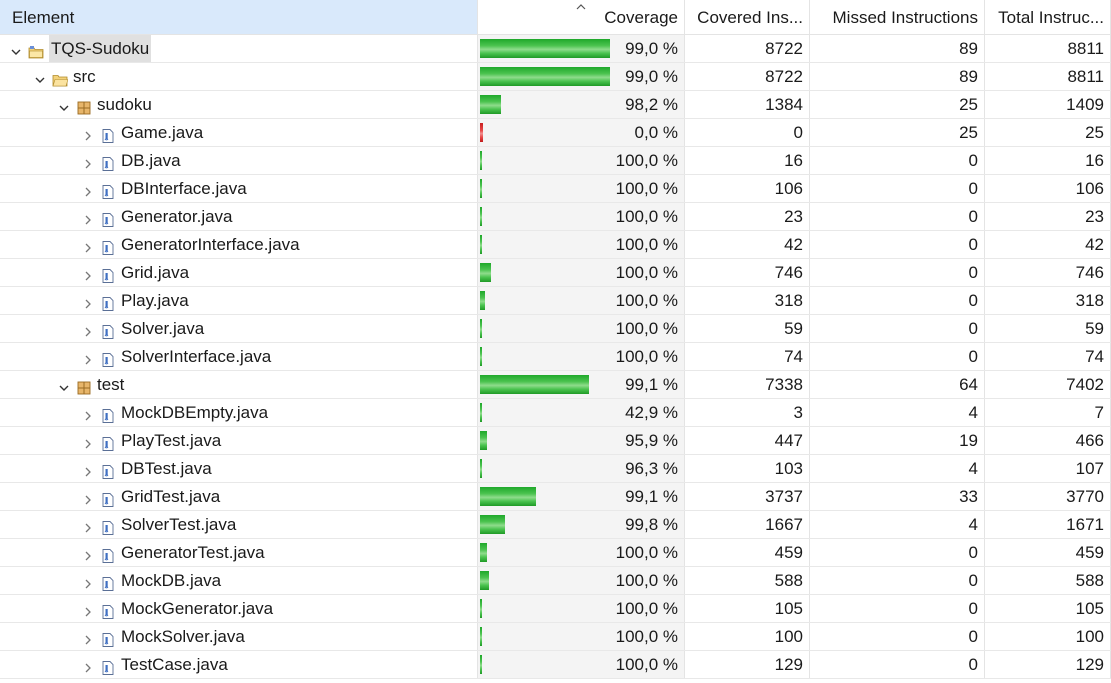 The height and width of the screenshot is (683, 1111). What do you see at coordinates (747, 664) in the screenshot?
I see `covered-instructions: 129` at bounding box center [747, 664].